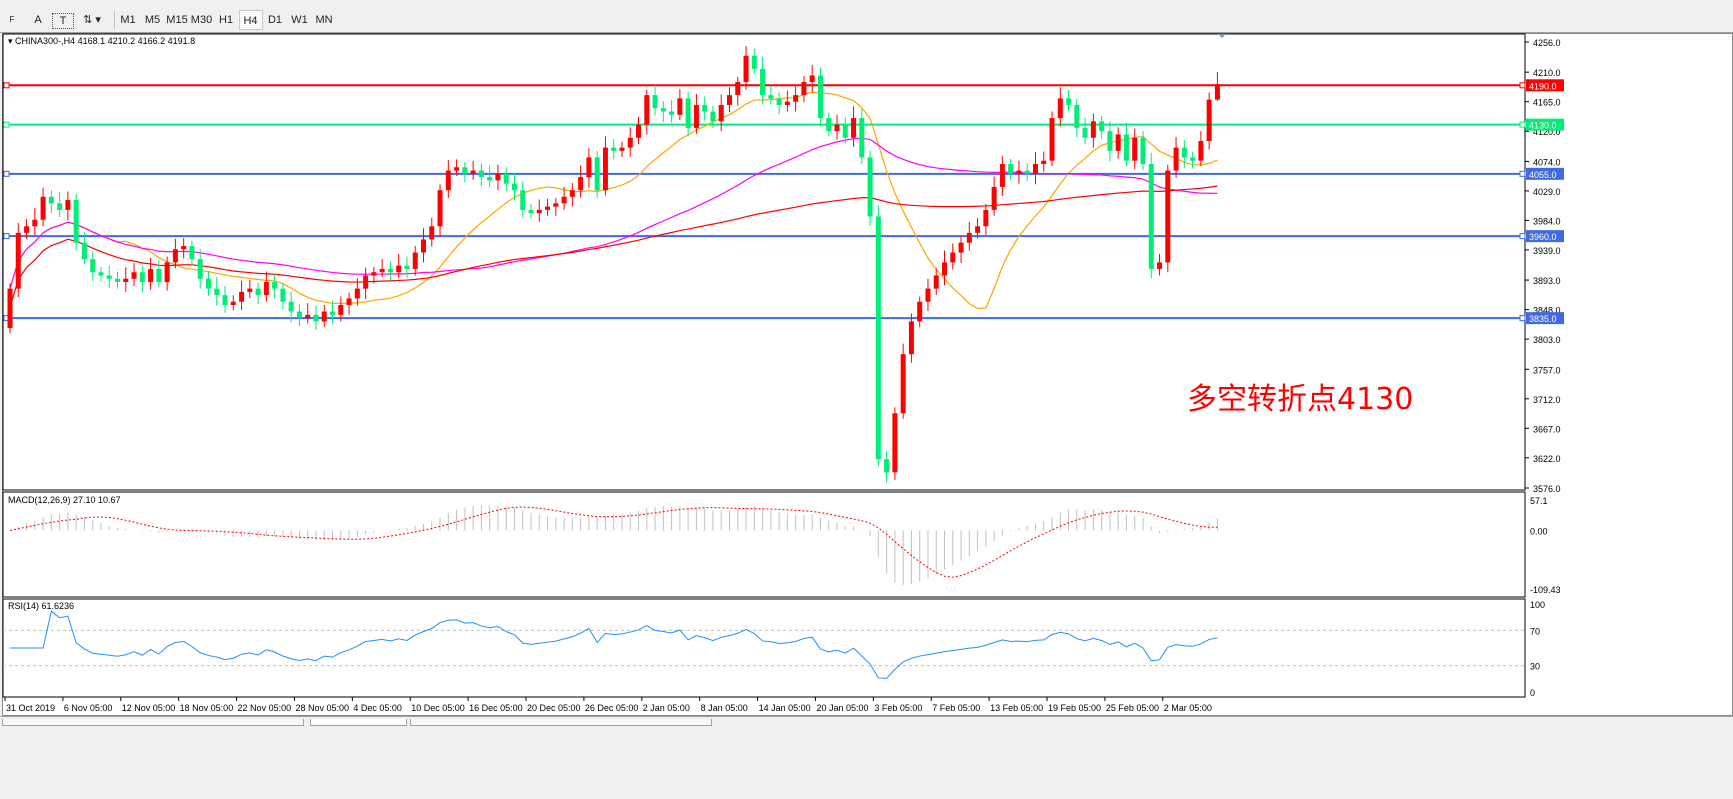 This screenshot has height=799, width=1733. I want to click on text-label-tool-button: T, so click(63, 21).